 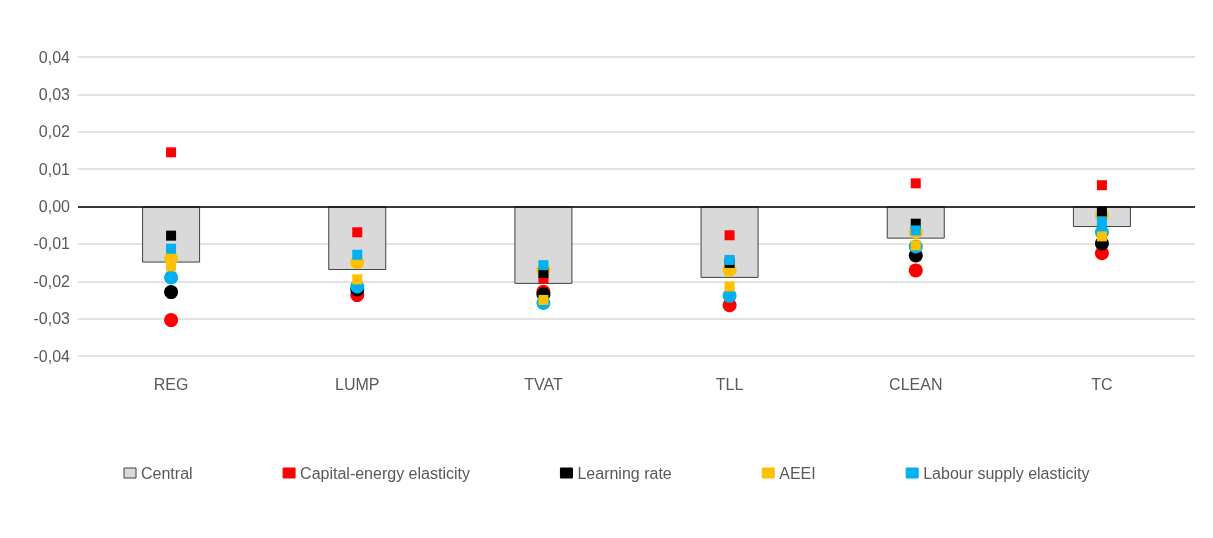 What do you see at coordinates (916, 384) in the screenshot?
I see `x-tick-label: CLEAN` at bounding box center [916, 384].